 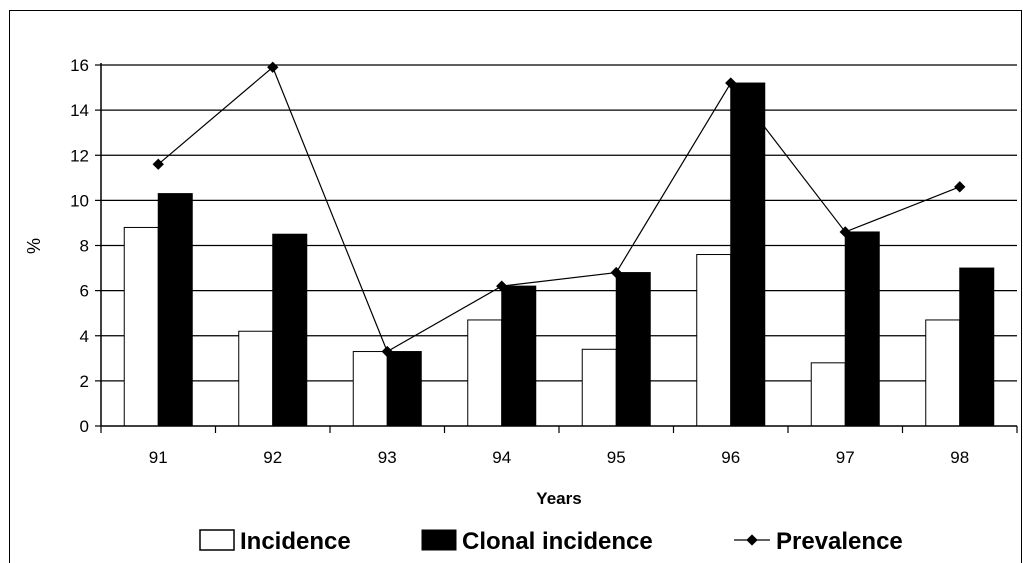 What do you see at coordinates (439, 540) in the screenshot?
I see `legend-swatch-clonal-incidence` at bounding box center [439, 540].